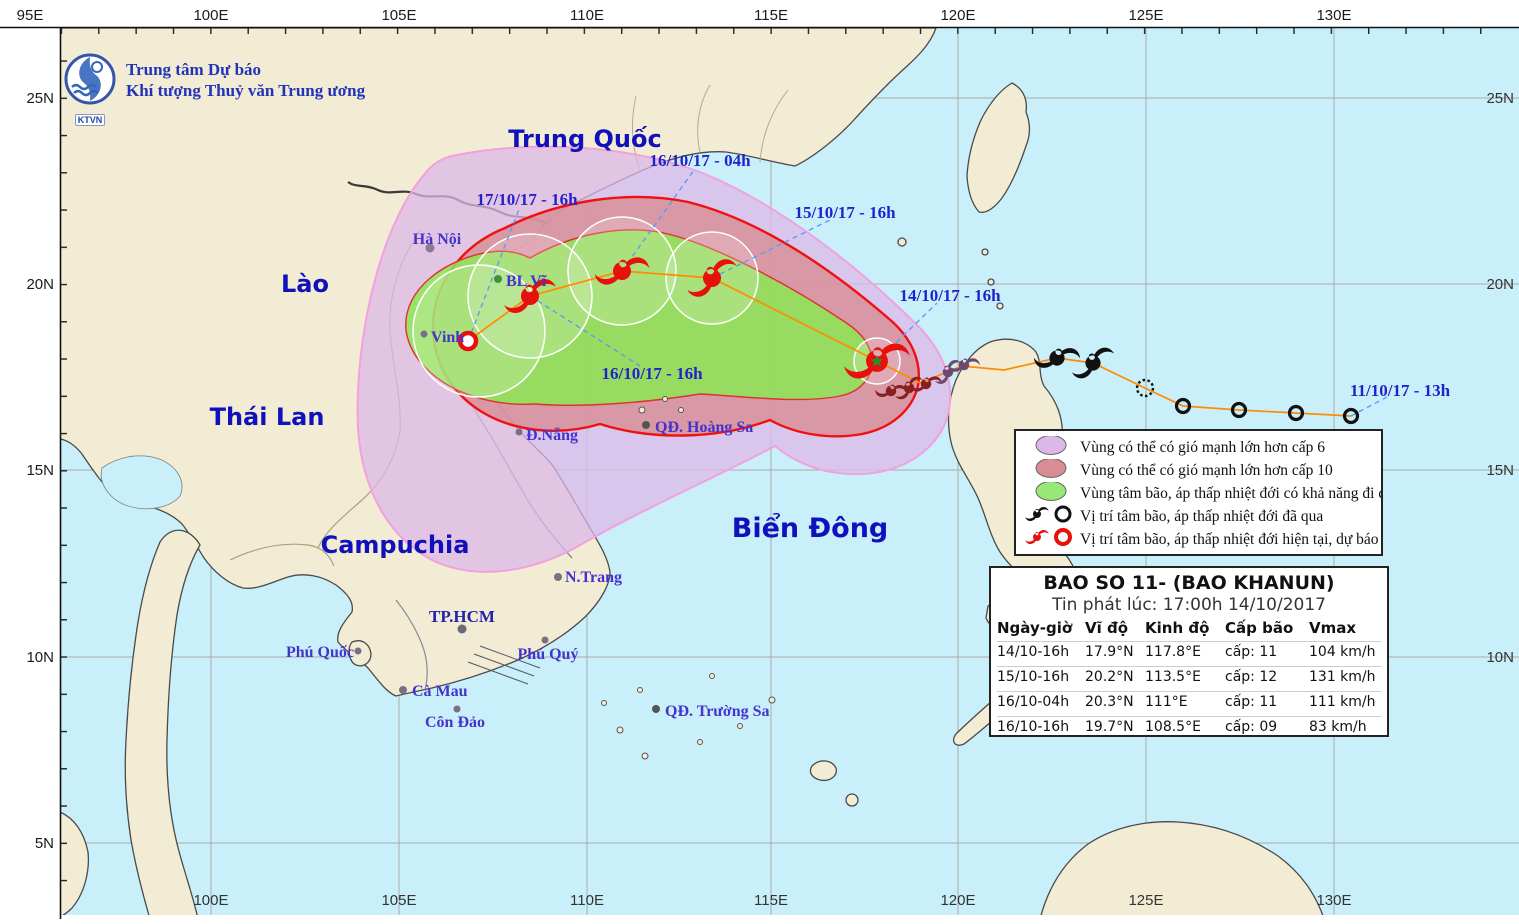 The height and width of the screenshot is (924, 1519). What do you see at coordinates (552, 435) in the screenshot?
I see `city-label-danang: Đ.Nẵng` at bounding box center [552, 435].